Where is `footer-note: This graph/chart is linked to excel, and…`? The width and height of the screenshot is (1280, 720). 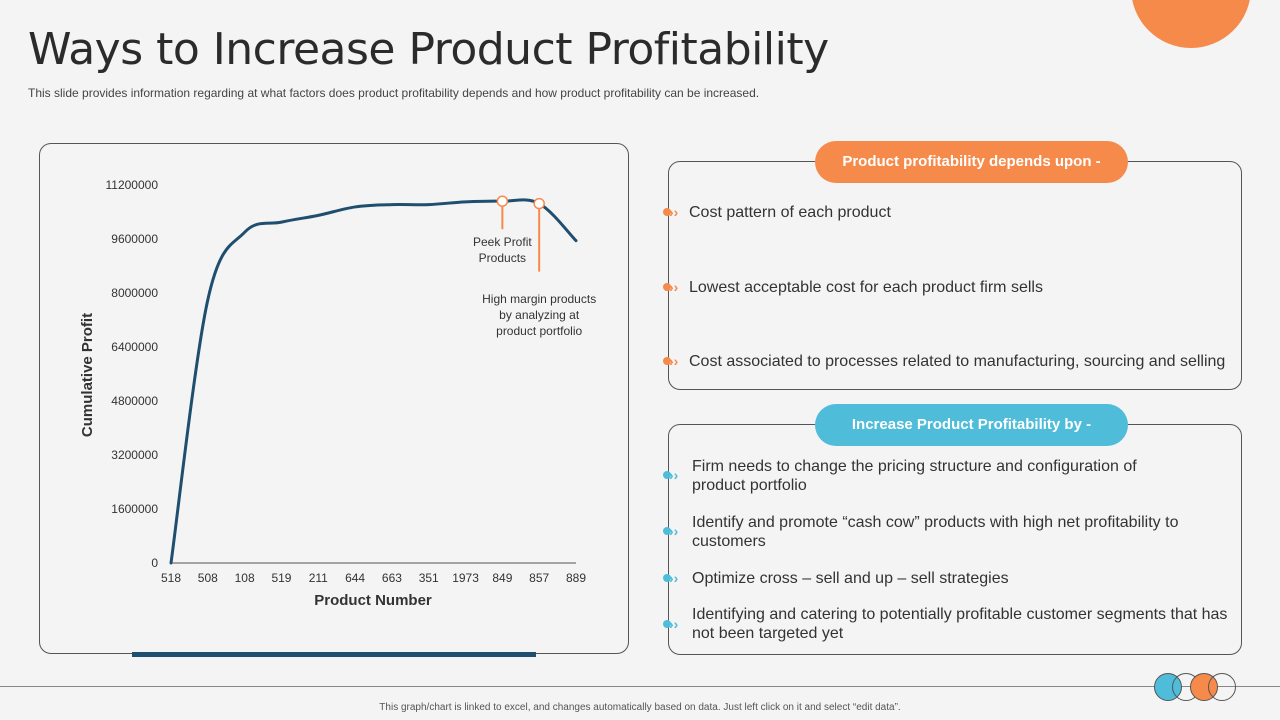 footer-note: This graph/chart is linked to excel, and… is located at coordinates (640, 707).